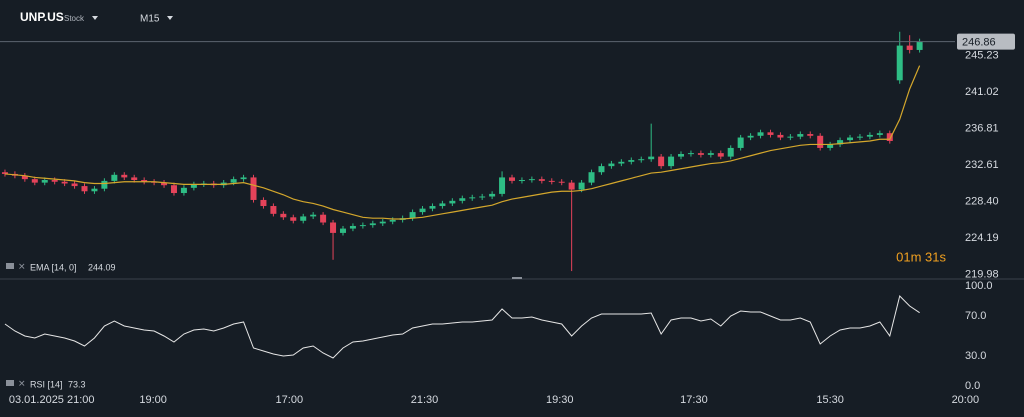 Image resolution: width=1024 pixels, height=417 pixels. What do you see at coordinates (975, 316) in the screenshot?
I see `y-tick-label: 70.0` at bounding box center [975, 316].